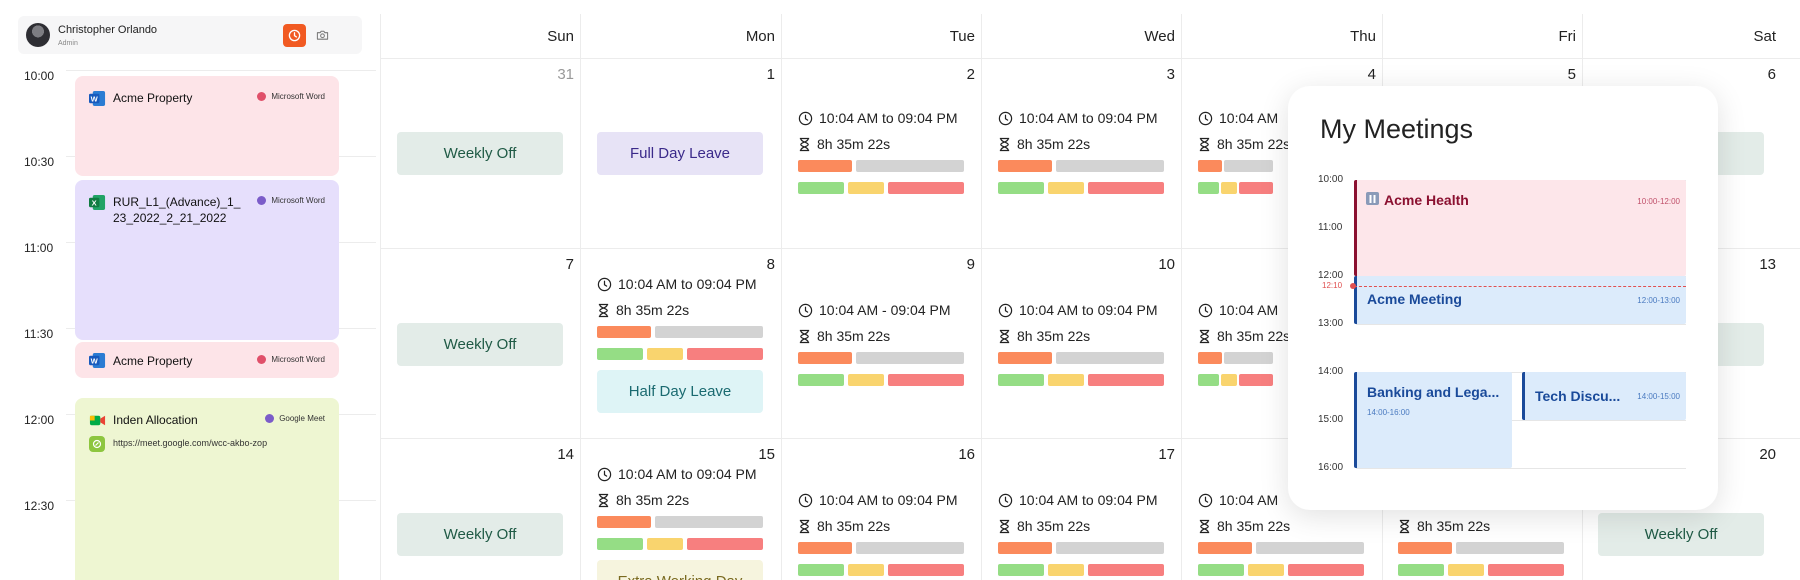 The image size is (1800, 580). Describe the element at coordinates (560, 36) in the screenshot. I see `day-header-sun: Sun` at that location.